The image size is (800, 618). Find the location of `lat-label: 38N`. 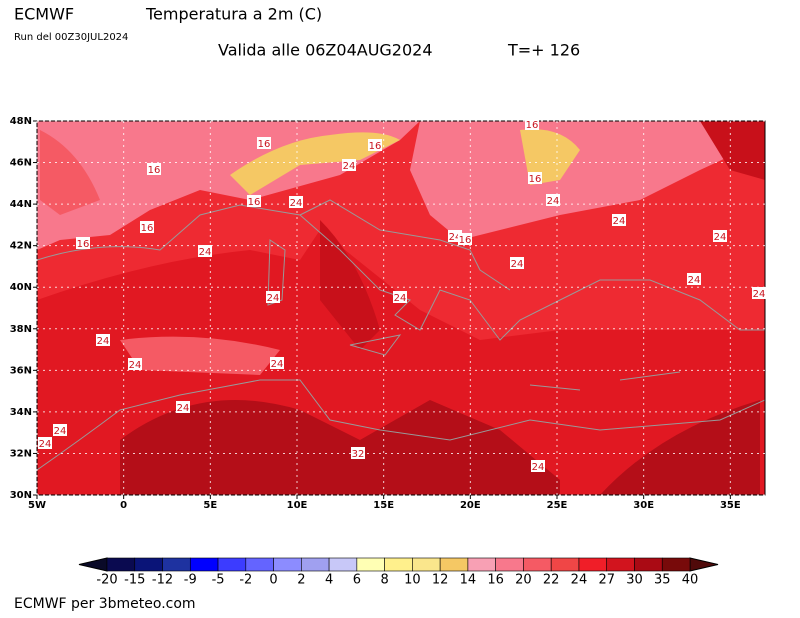

lat-label: 38N is located at coordinates (21, 329).